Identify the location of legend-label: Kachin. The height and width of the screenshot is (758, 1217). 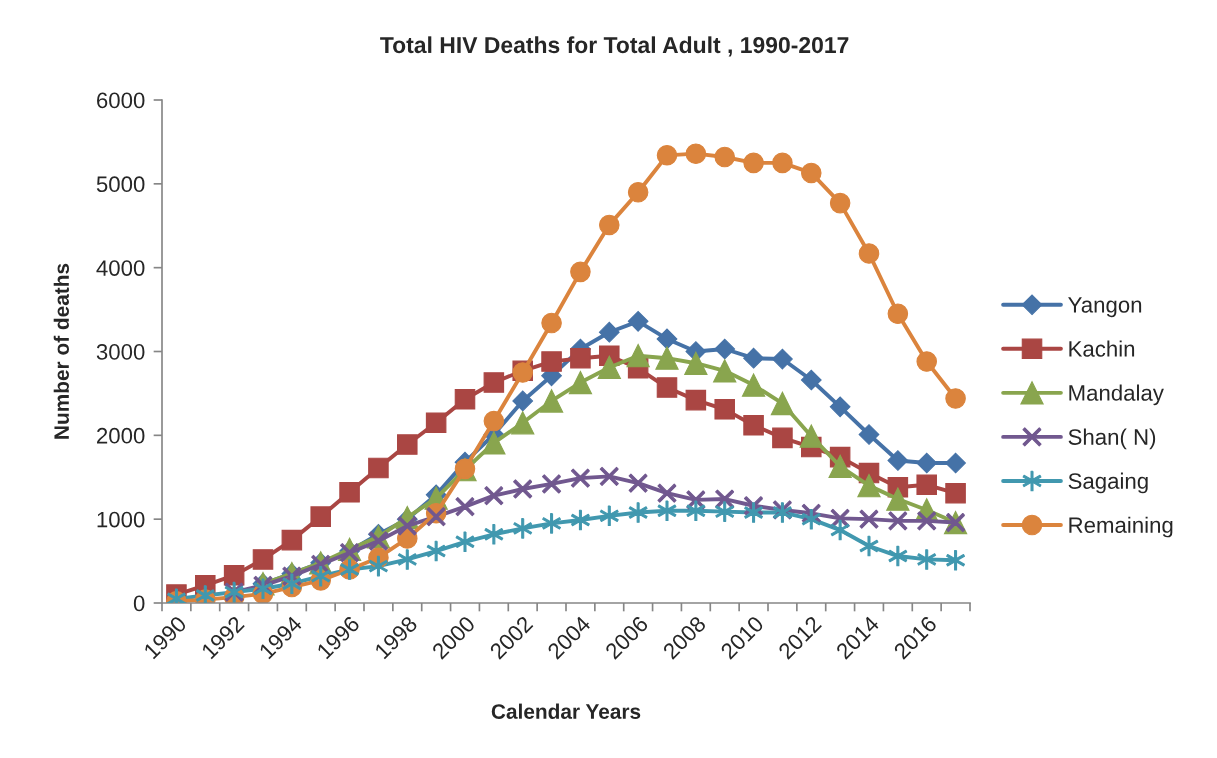
(1102, 348).